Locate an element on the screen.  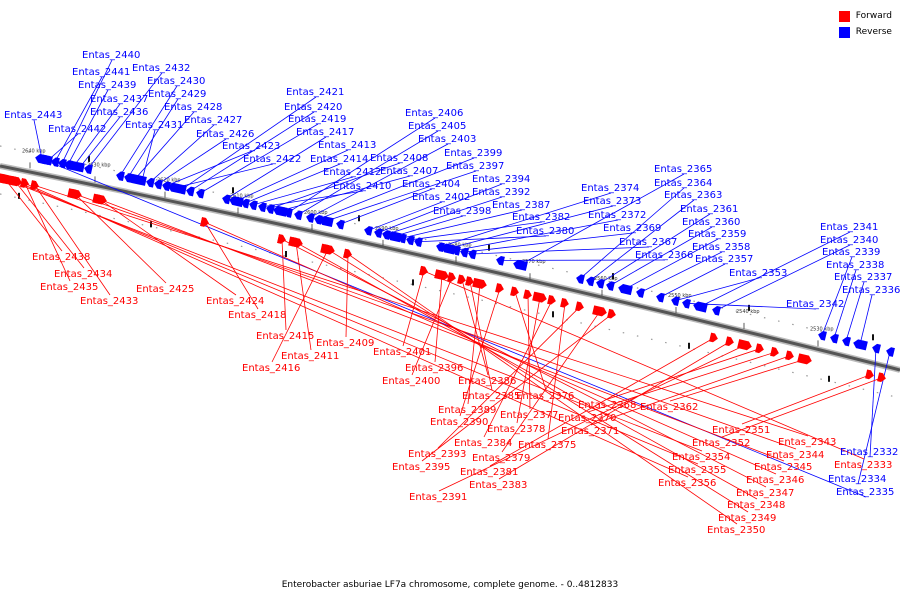
gene-label: Entas_2344 is located at coordinates (795, 455).